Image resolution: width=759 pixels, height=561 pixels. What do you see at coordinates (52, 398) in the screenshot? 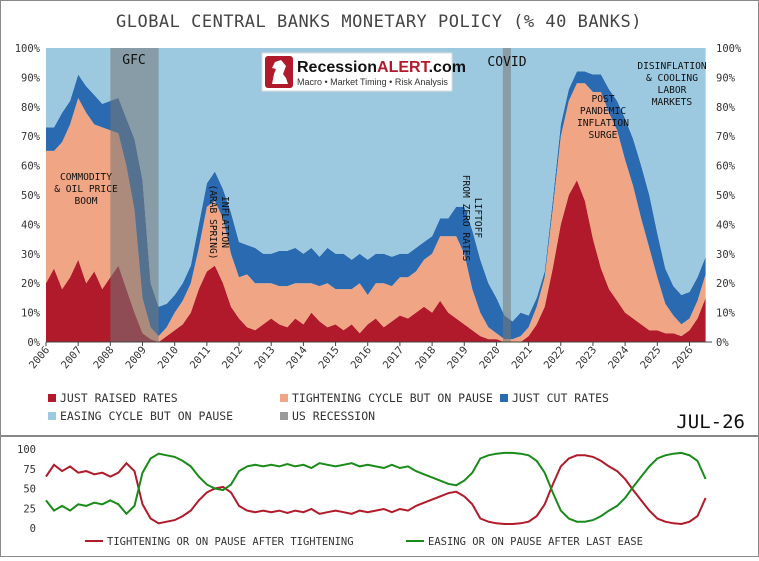
I see `legend-swatch-just-raised-rates` at bounding box center [52, 398].